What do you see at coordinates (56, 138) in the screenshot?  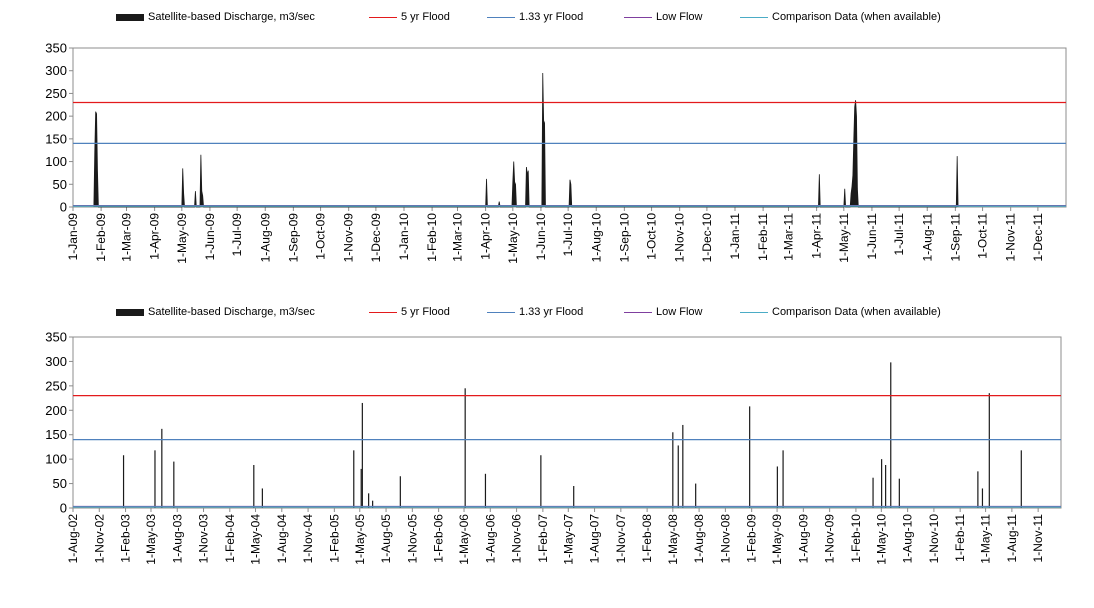 I see `y-tick-label: 150` at bounding box center [56, 138].